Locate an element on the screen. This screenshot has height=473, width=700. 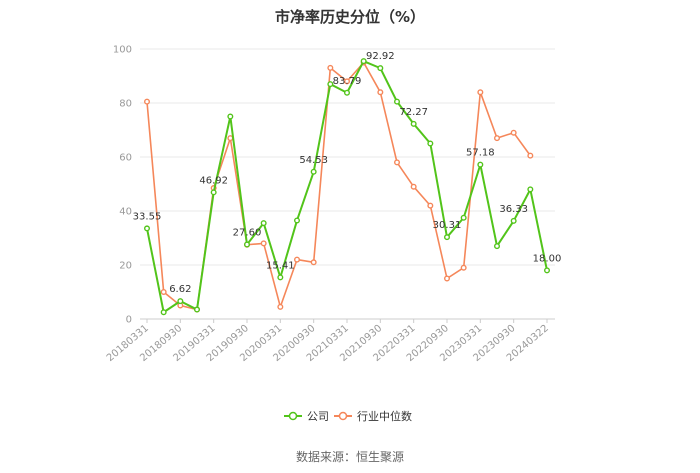
data-label: 36.33 is located at coordinates (513, 209).